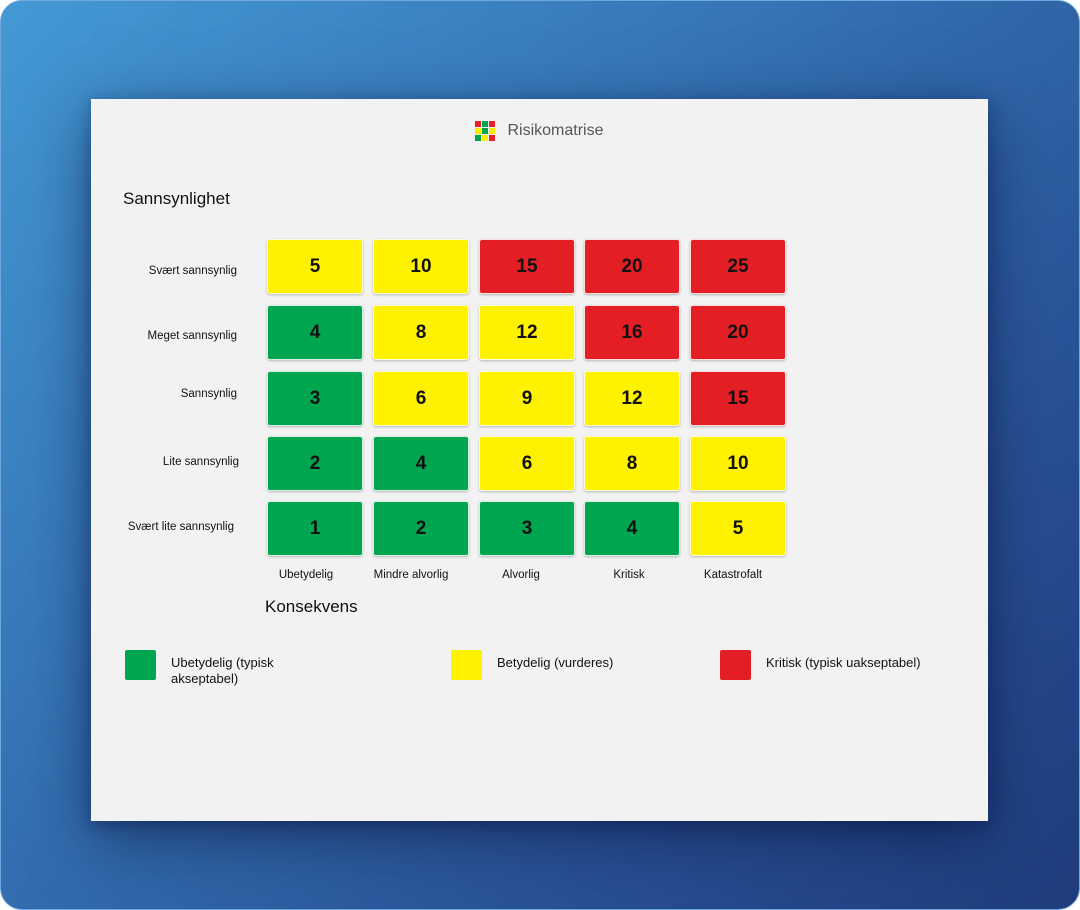 The width and height of the screenshot is (1080, 910). What do you see at coordinates (521, 575) in the screenshot?
I see `column-label: Alvorlig` at bounding box center [521, 575].